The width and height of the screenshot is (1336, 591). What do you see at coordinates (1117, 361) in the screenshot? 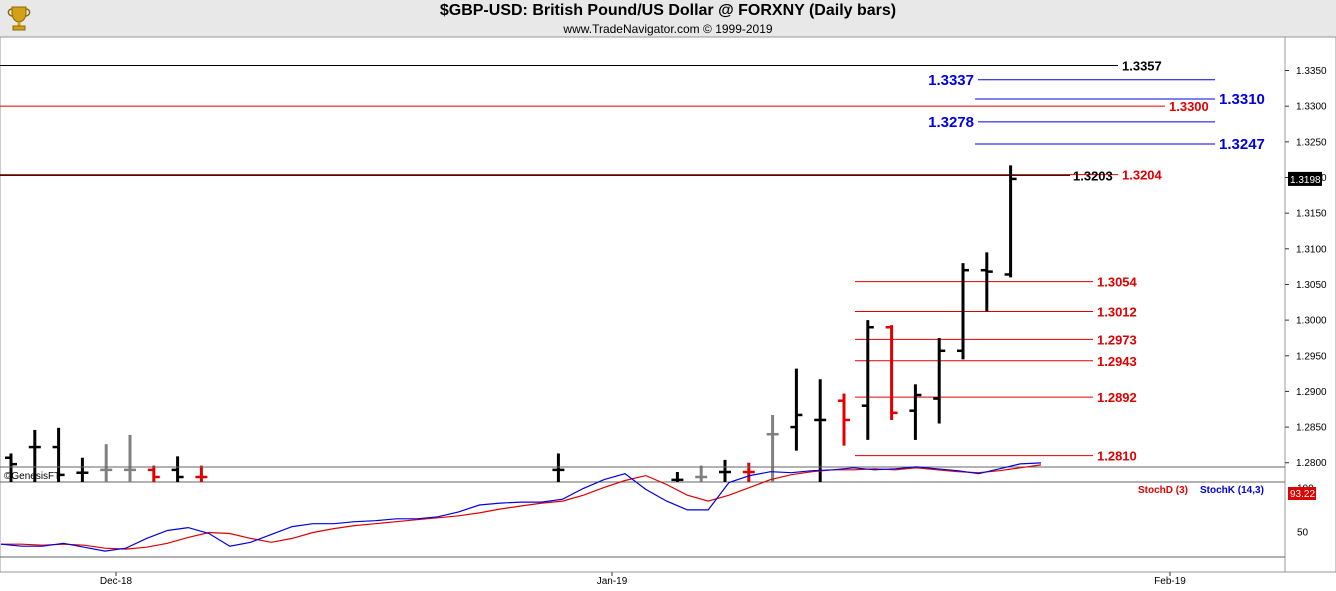
I see `level-label: 1.2943` at bounding box center [1117, 361].